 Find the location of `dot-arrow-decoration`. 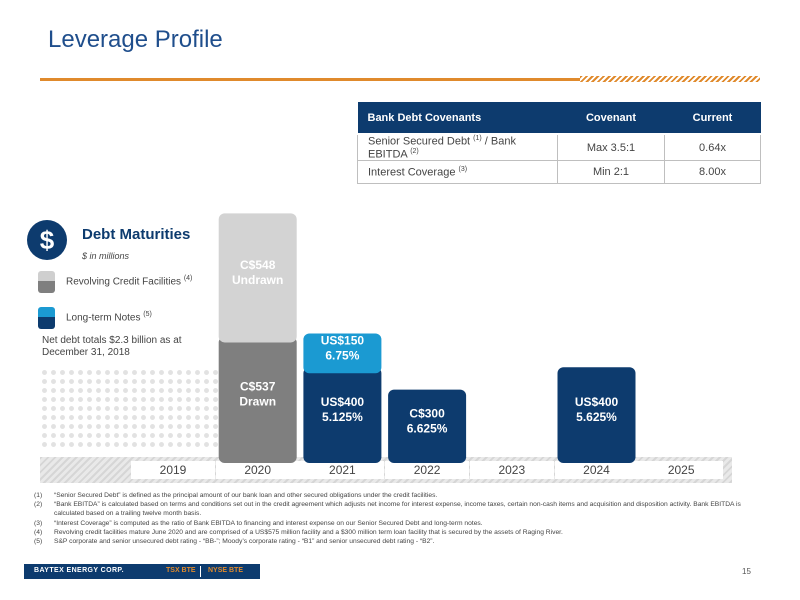

dot-arrow-decoration is located at coordinates (130, 408).